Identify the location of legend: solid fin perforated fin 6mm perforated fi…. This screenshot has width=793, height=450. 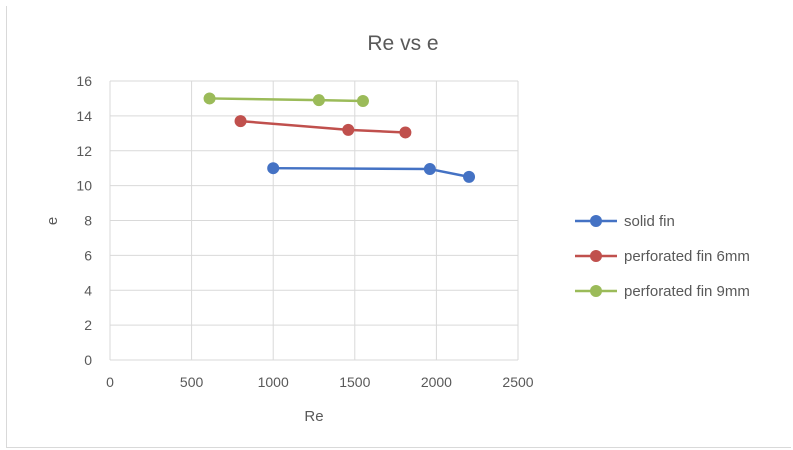
(662, 256).